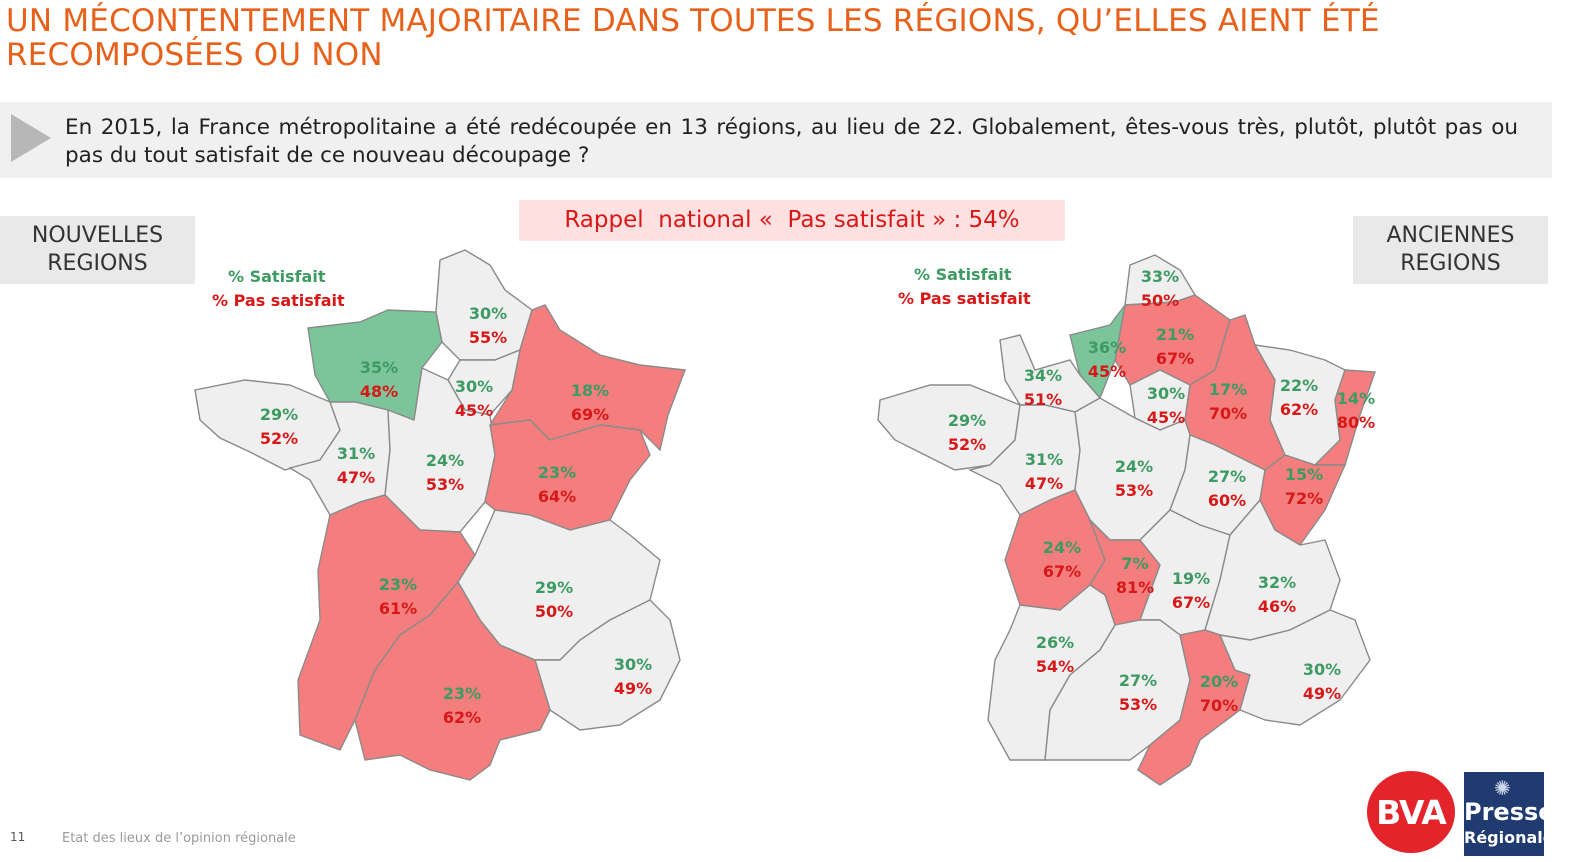  What do you see at coordinates (1191, 578) in the screenshot?
I see `old-region-satisfait-label: 19%` at bounding box center [1191, 578].